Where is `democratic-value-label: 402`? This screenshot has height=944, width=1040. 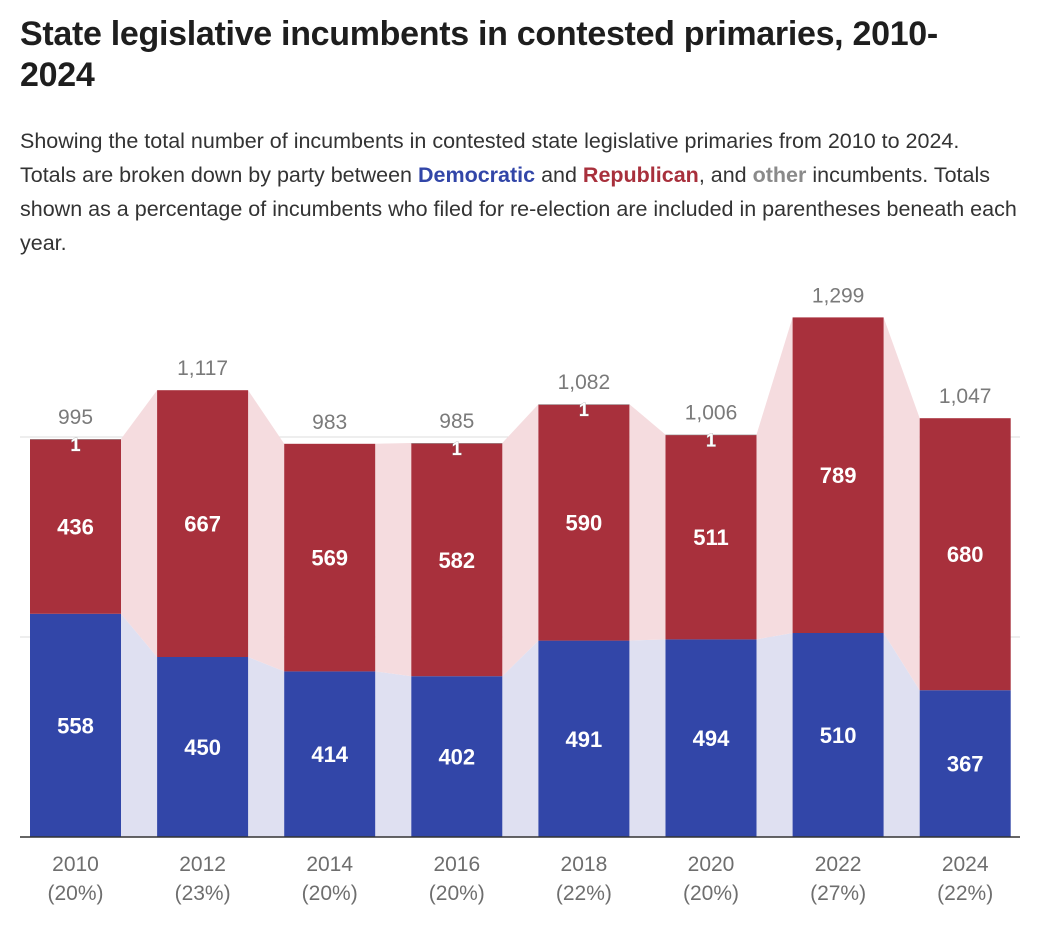 democratic-value-label: 402 is located at coordinates (456, 757).